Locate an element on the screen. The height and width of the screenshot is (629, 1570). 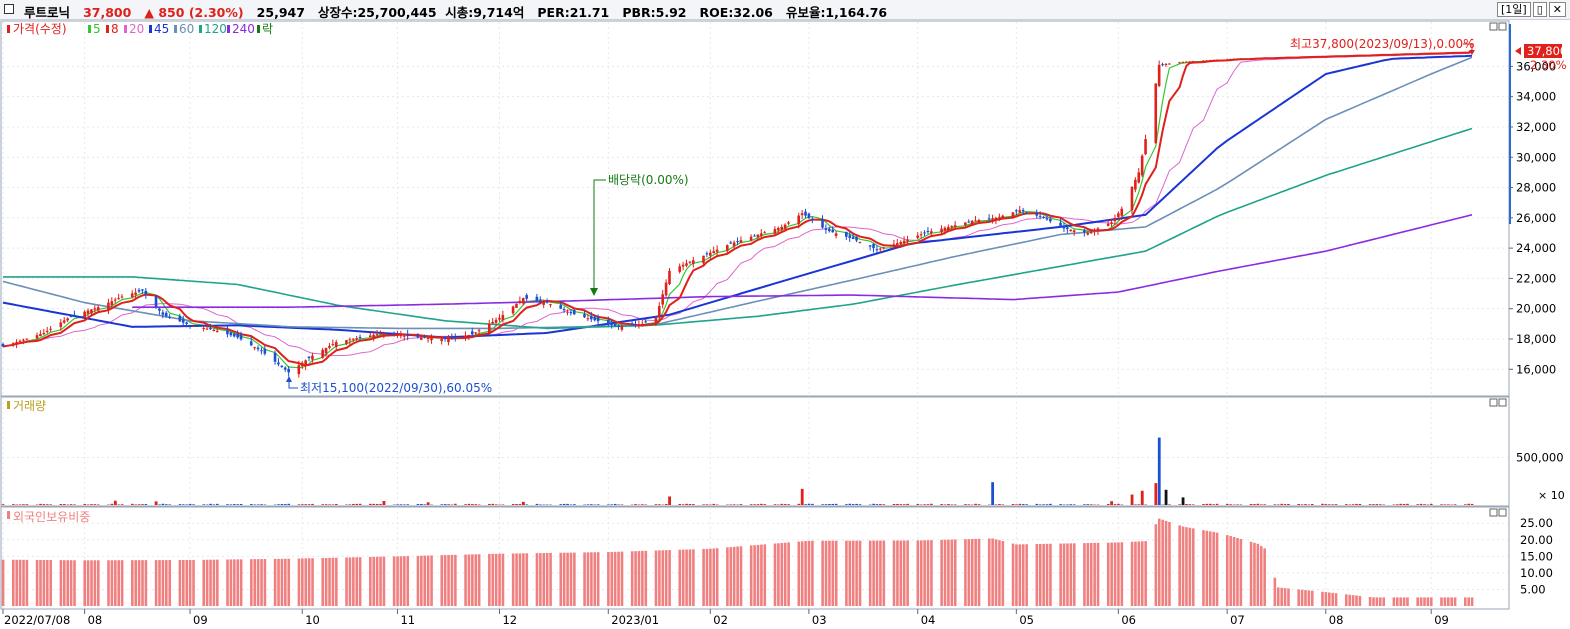
volume-spike-bar is located at coordinates (993, 493).